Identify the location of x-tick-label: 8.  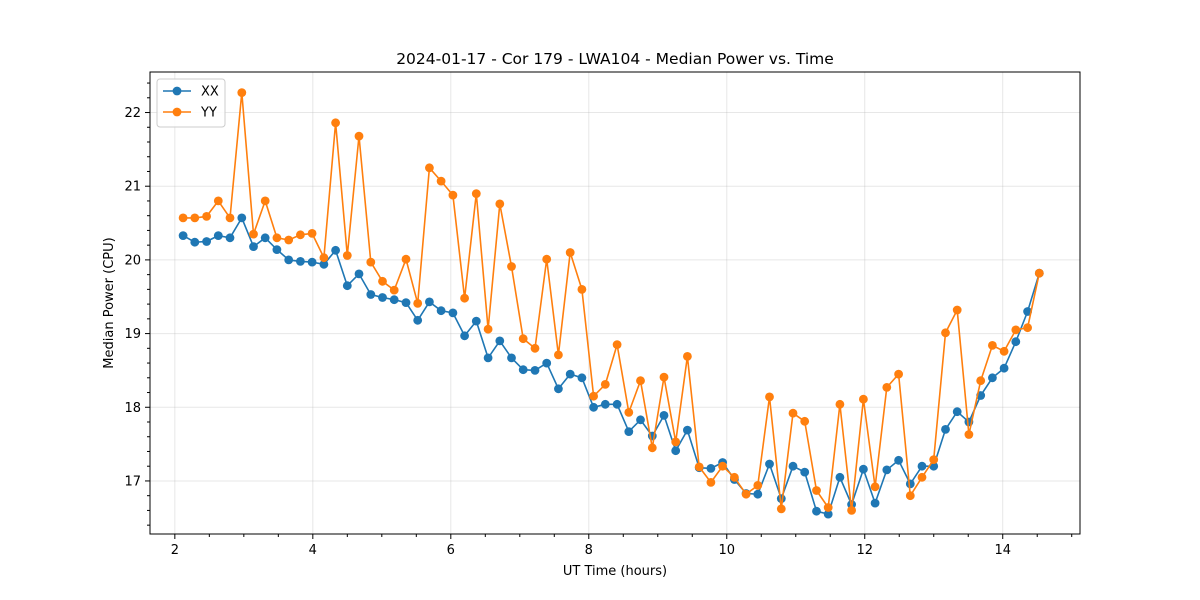
(589, 550).